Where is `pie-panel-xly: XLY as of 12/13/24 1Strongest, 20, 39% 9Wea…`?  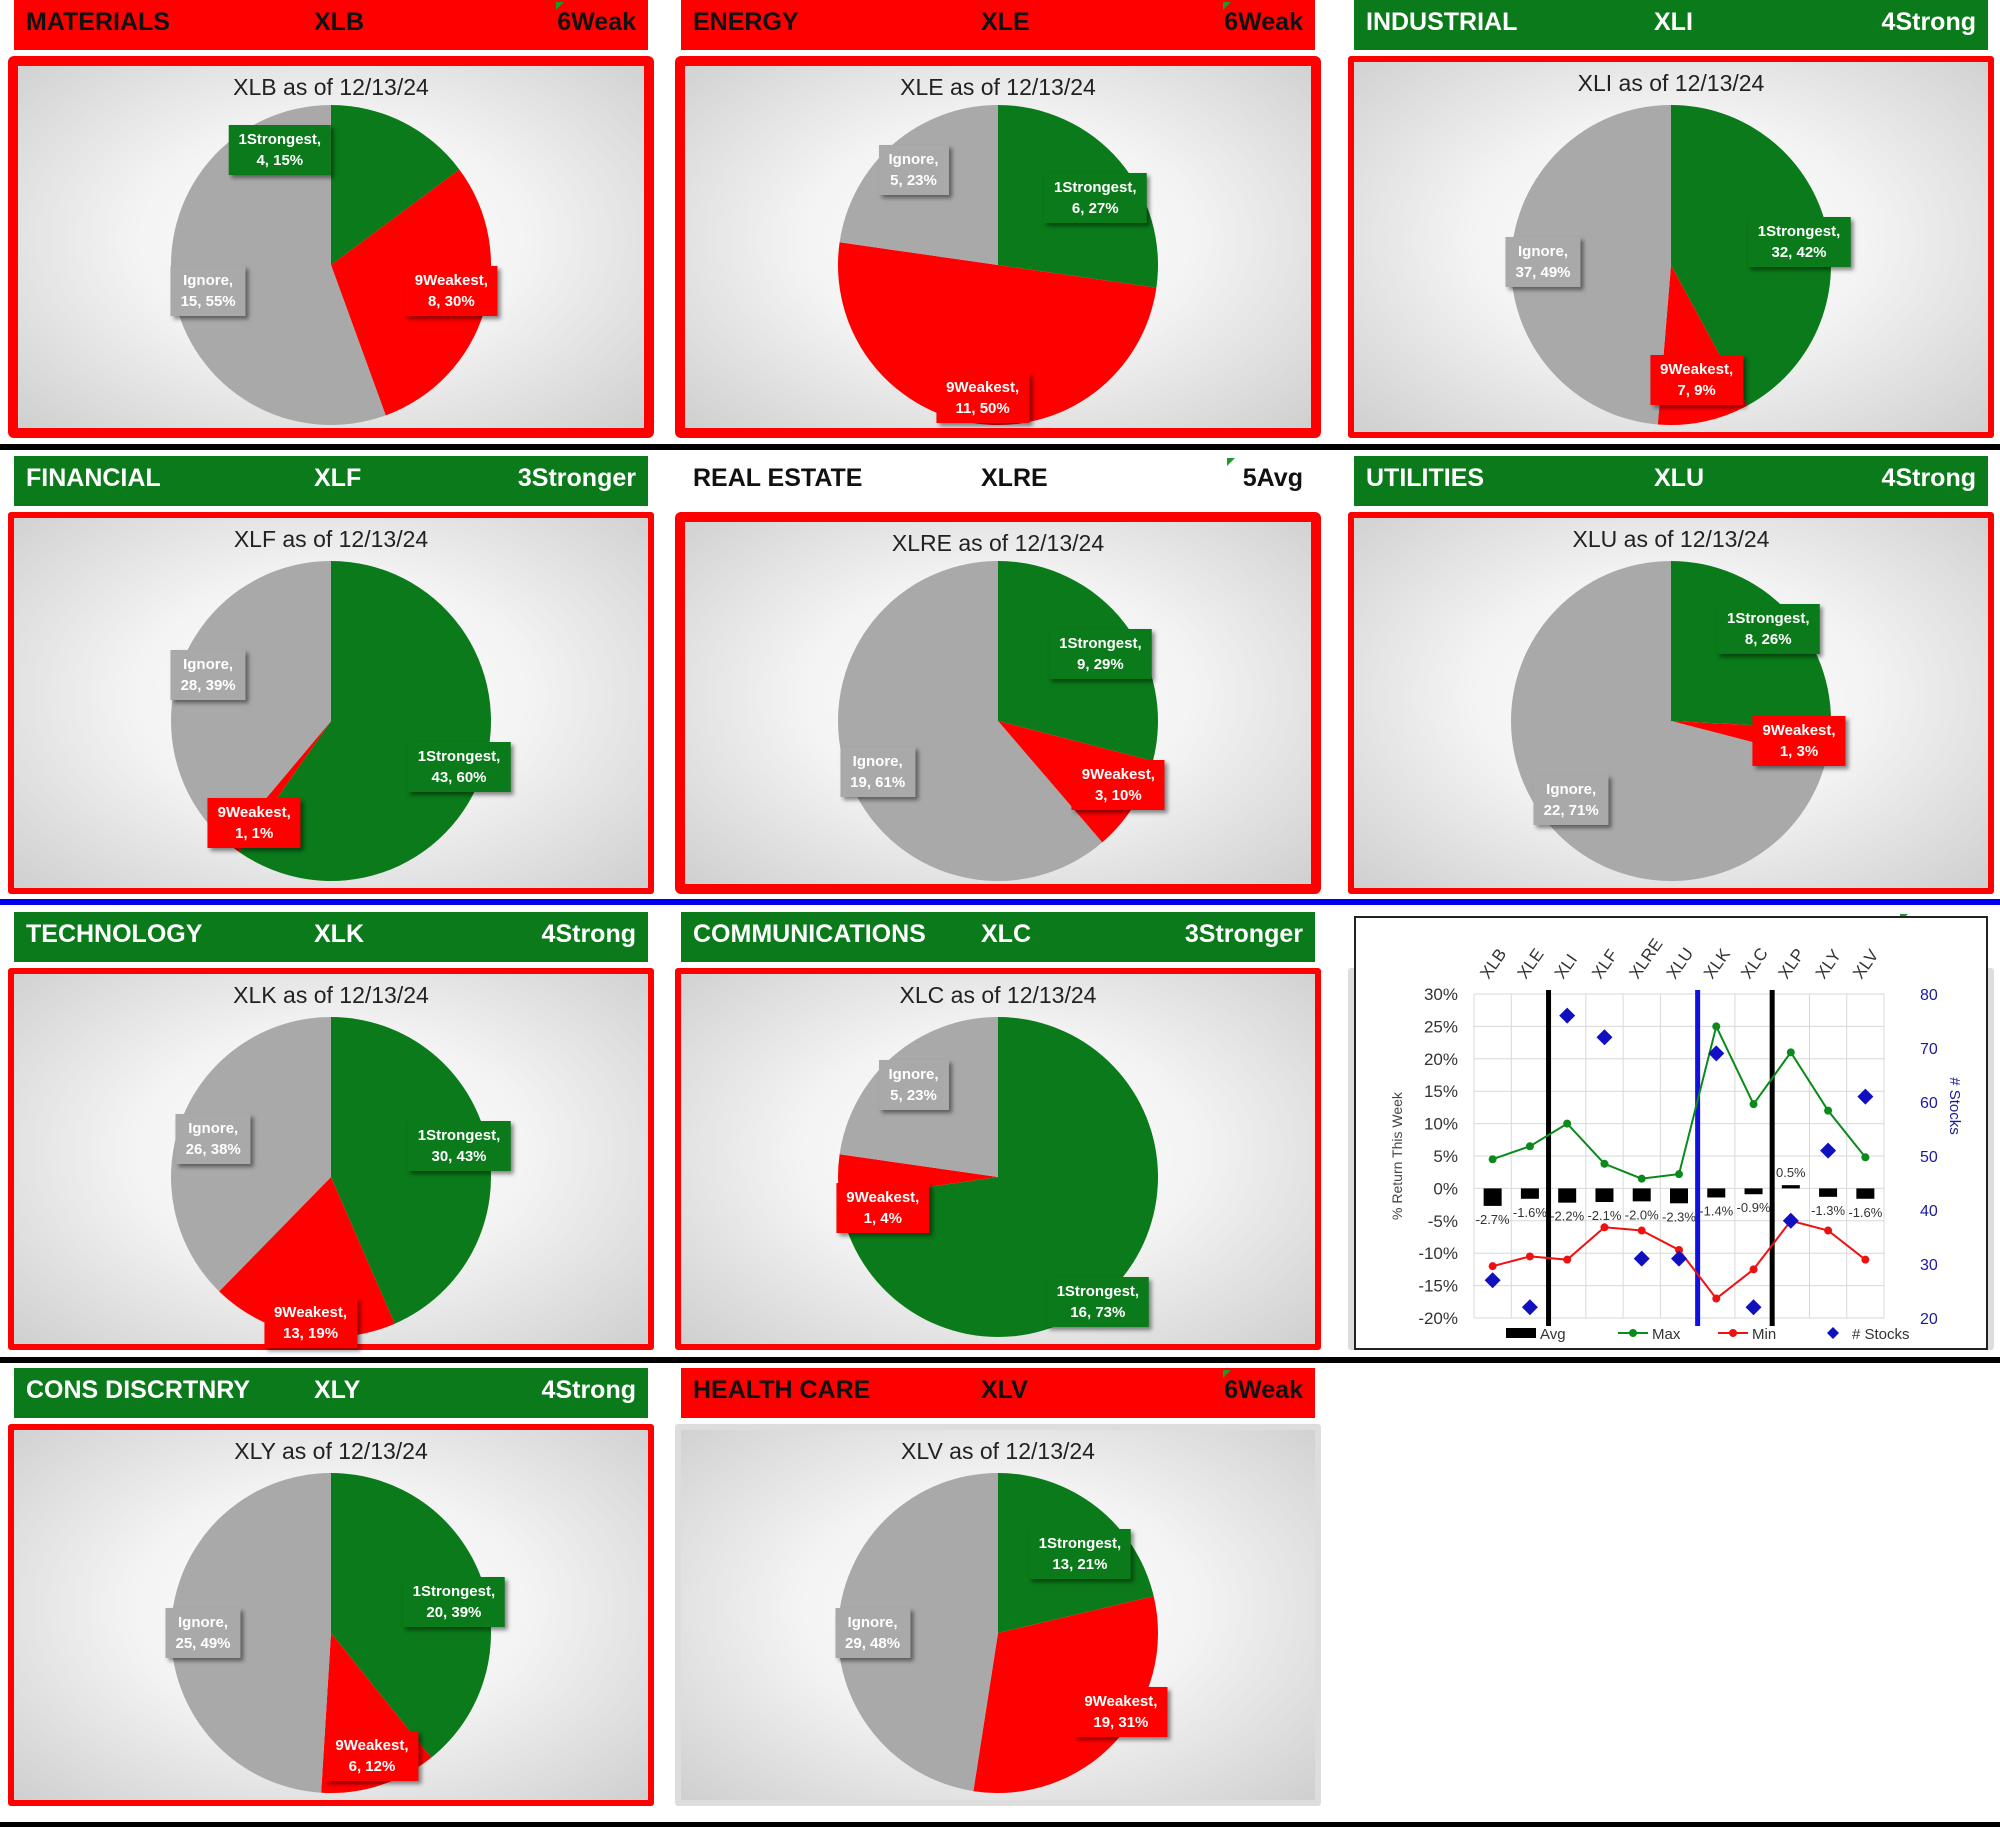 pie-panel-xly: XLY as of 12/13/24 1Strongest, 20, 39% 9Wea… is located at coordinates (331, 1615).